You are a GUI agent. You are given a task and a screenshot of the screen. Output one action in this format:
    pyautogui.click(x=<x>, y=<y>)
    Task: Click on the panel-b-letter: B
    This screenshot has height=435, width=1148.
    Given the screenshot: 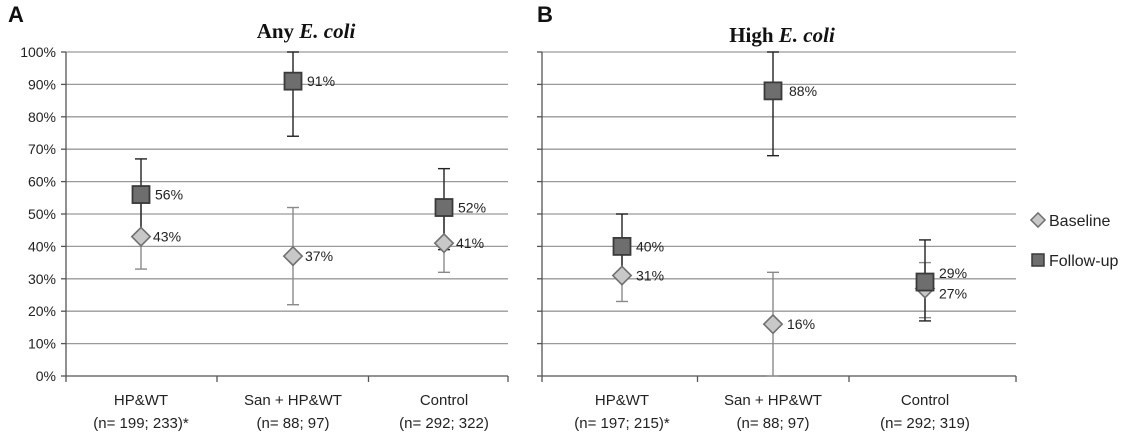 What is the action you would take?
    pyautogui.click(x=545, y=14)
    